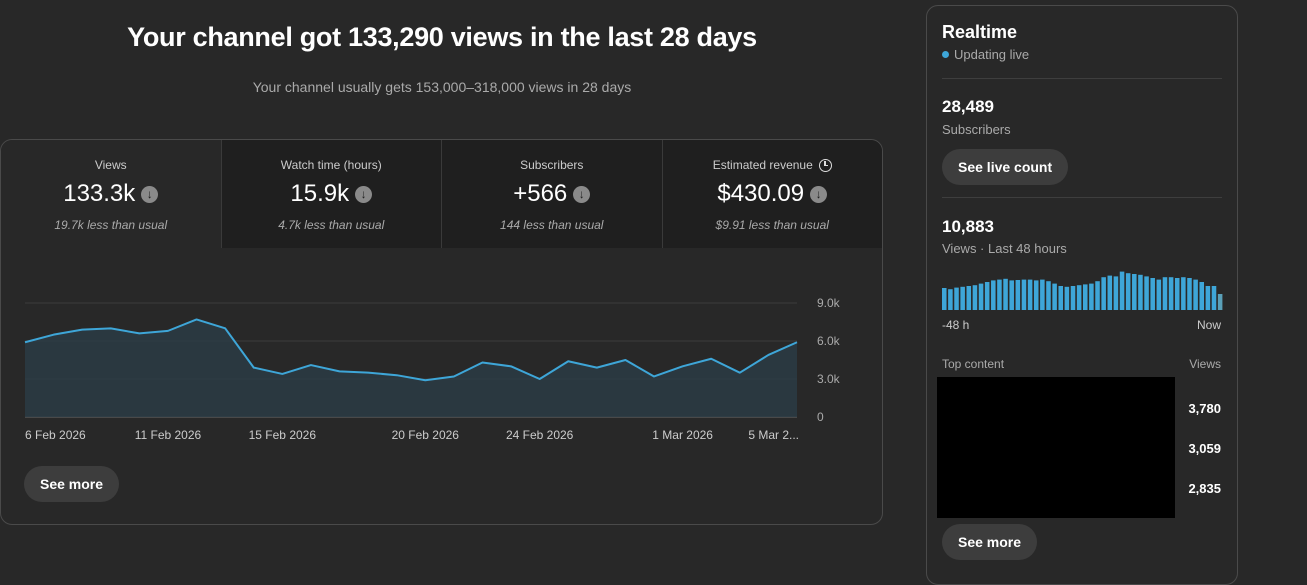 The height and width of the screenshot is (585, 1307). I want to click on x-tick-label: 11 Feb 2026, so click(168, 435).